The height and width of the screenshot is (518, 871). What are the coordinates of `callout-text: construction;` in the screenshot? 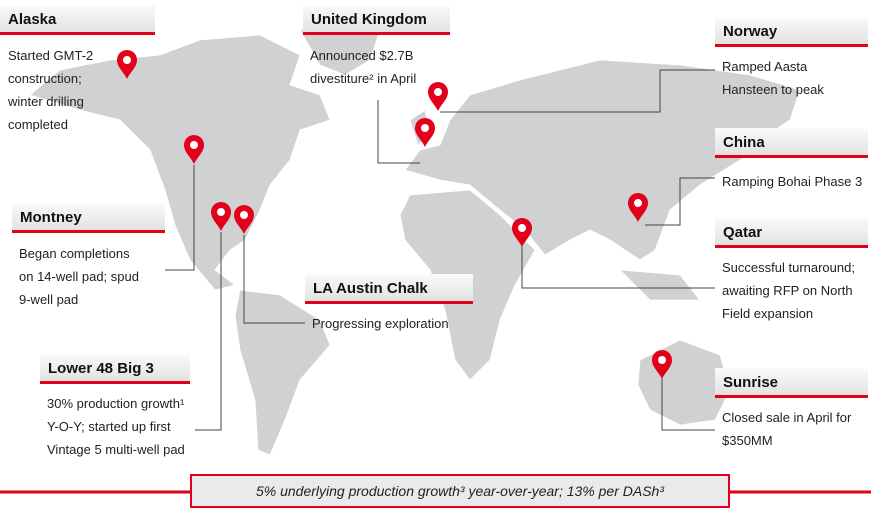 It's located at (45, 78).